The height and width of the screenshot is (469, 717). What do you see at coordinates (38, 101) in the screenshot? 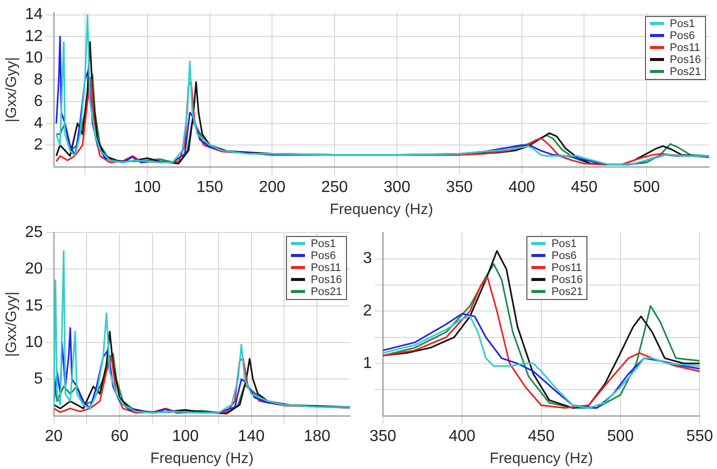
I see `y-tick-label: 6` at bounding box center [38, 101].